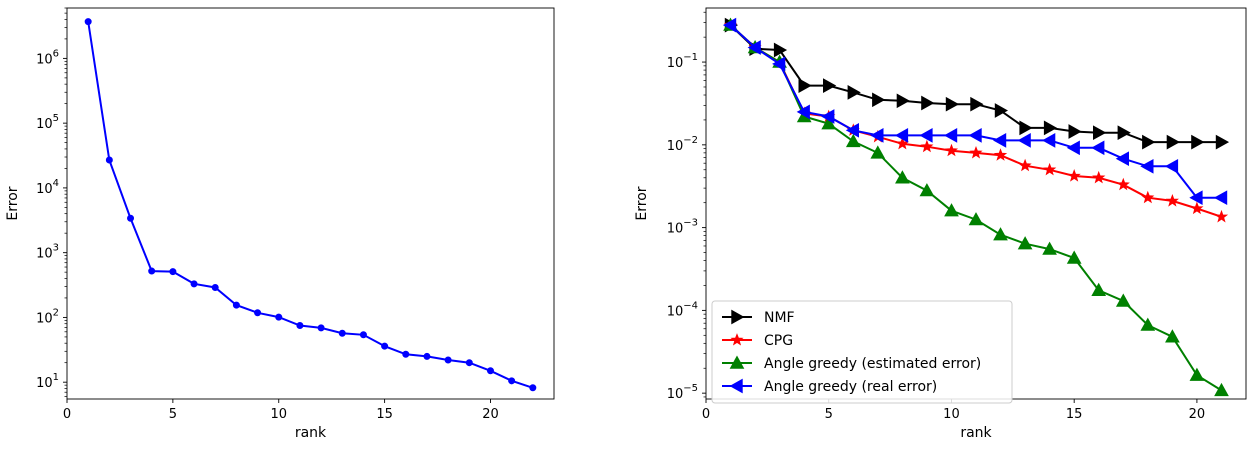 The width and height of the screenshot is (1257, 459). I want to click on x-tick-label: 5, so click(173, 414).